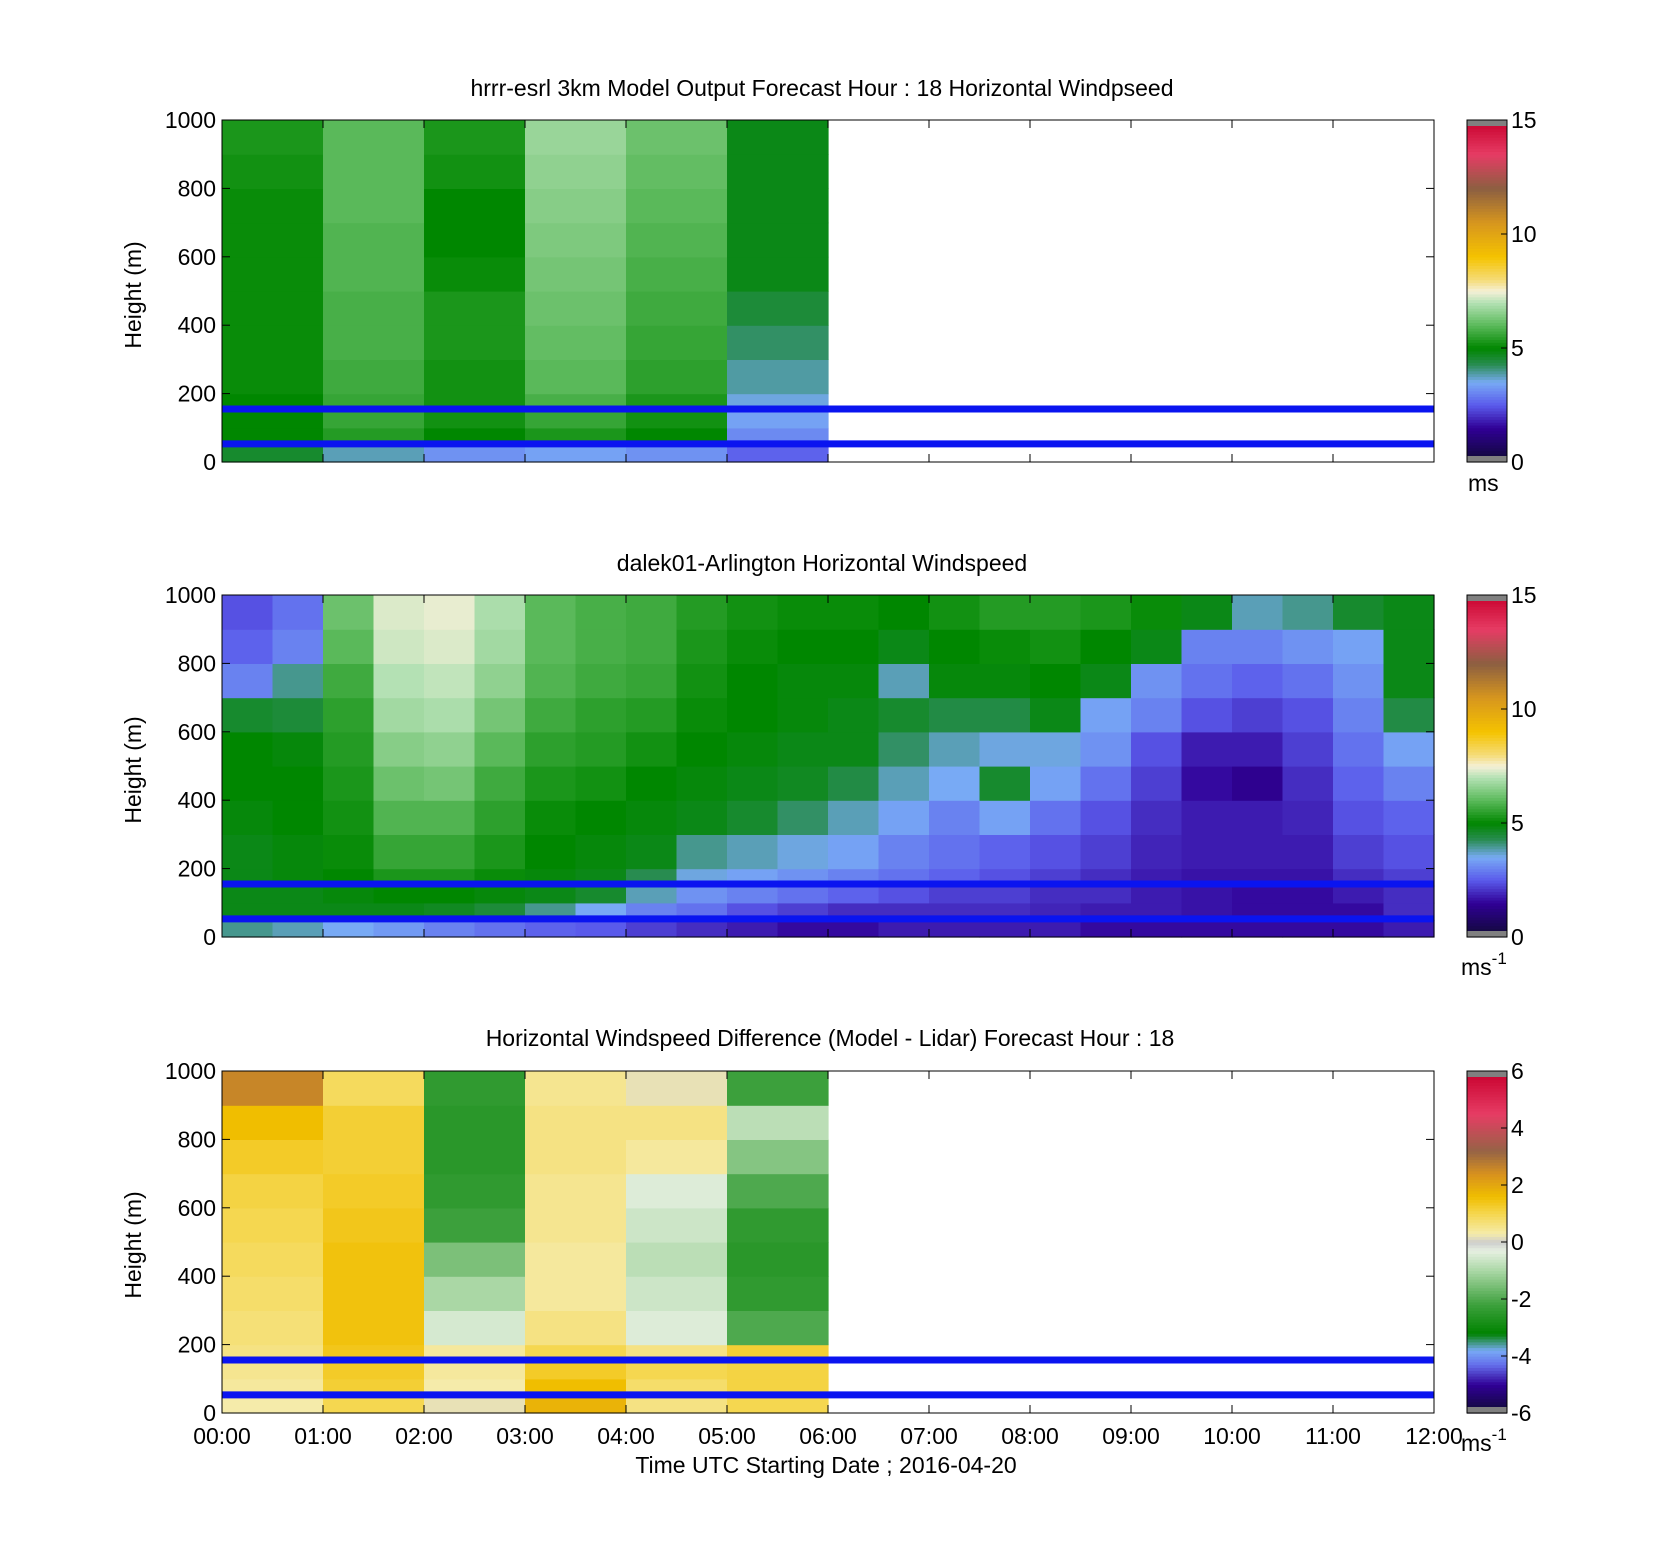 The width and height of the screenshot is (1680, 1561). What do you see at coordinates (1517, 1185) in the screenshot?
I see `panel-difference-colorbar-tick-label: 2` at bounding box center [1517, 1185].